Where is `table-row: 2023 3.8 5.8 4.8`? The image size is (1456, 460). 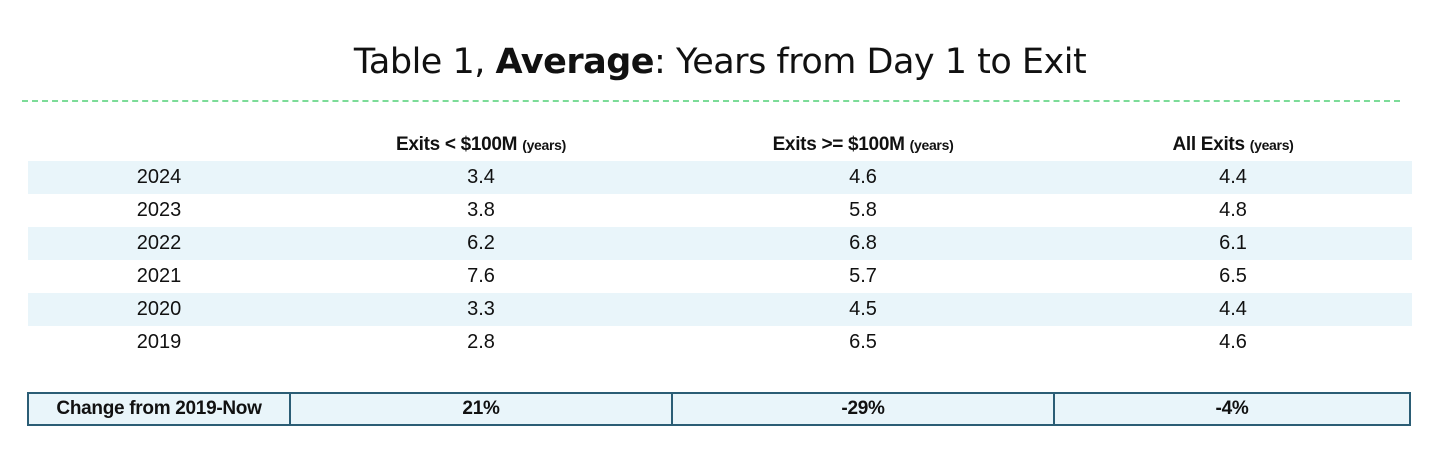
table-row: 2023 3.8 5.8 4.8 is located at coordinates (720, 210).